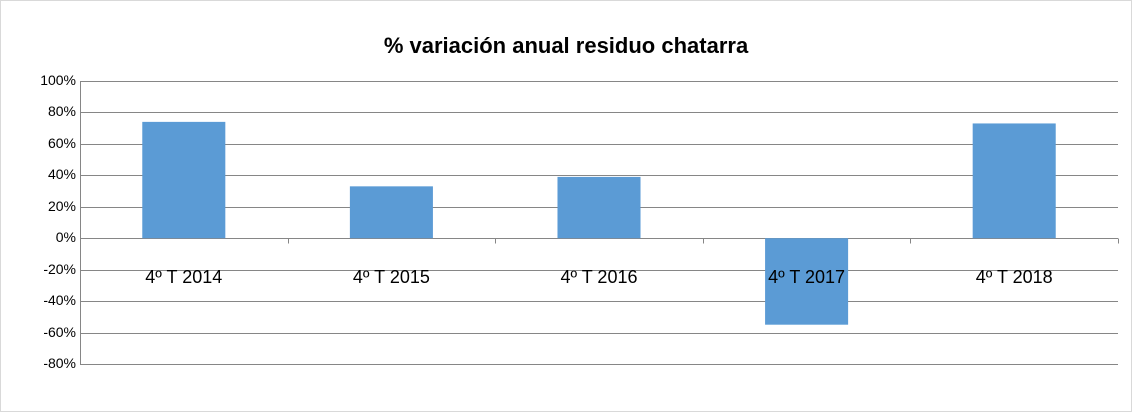 This screenshot has width=1132, height=412. I want to click on x-tick-label: 4º T 2015, so click(391, 277).